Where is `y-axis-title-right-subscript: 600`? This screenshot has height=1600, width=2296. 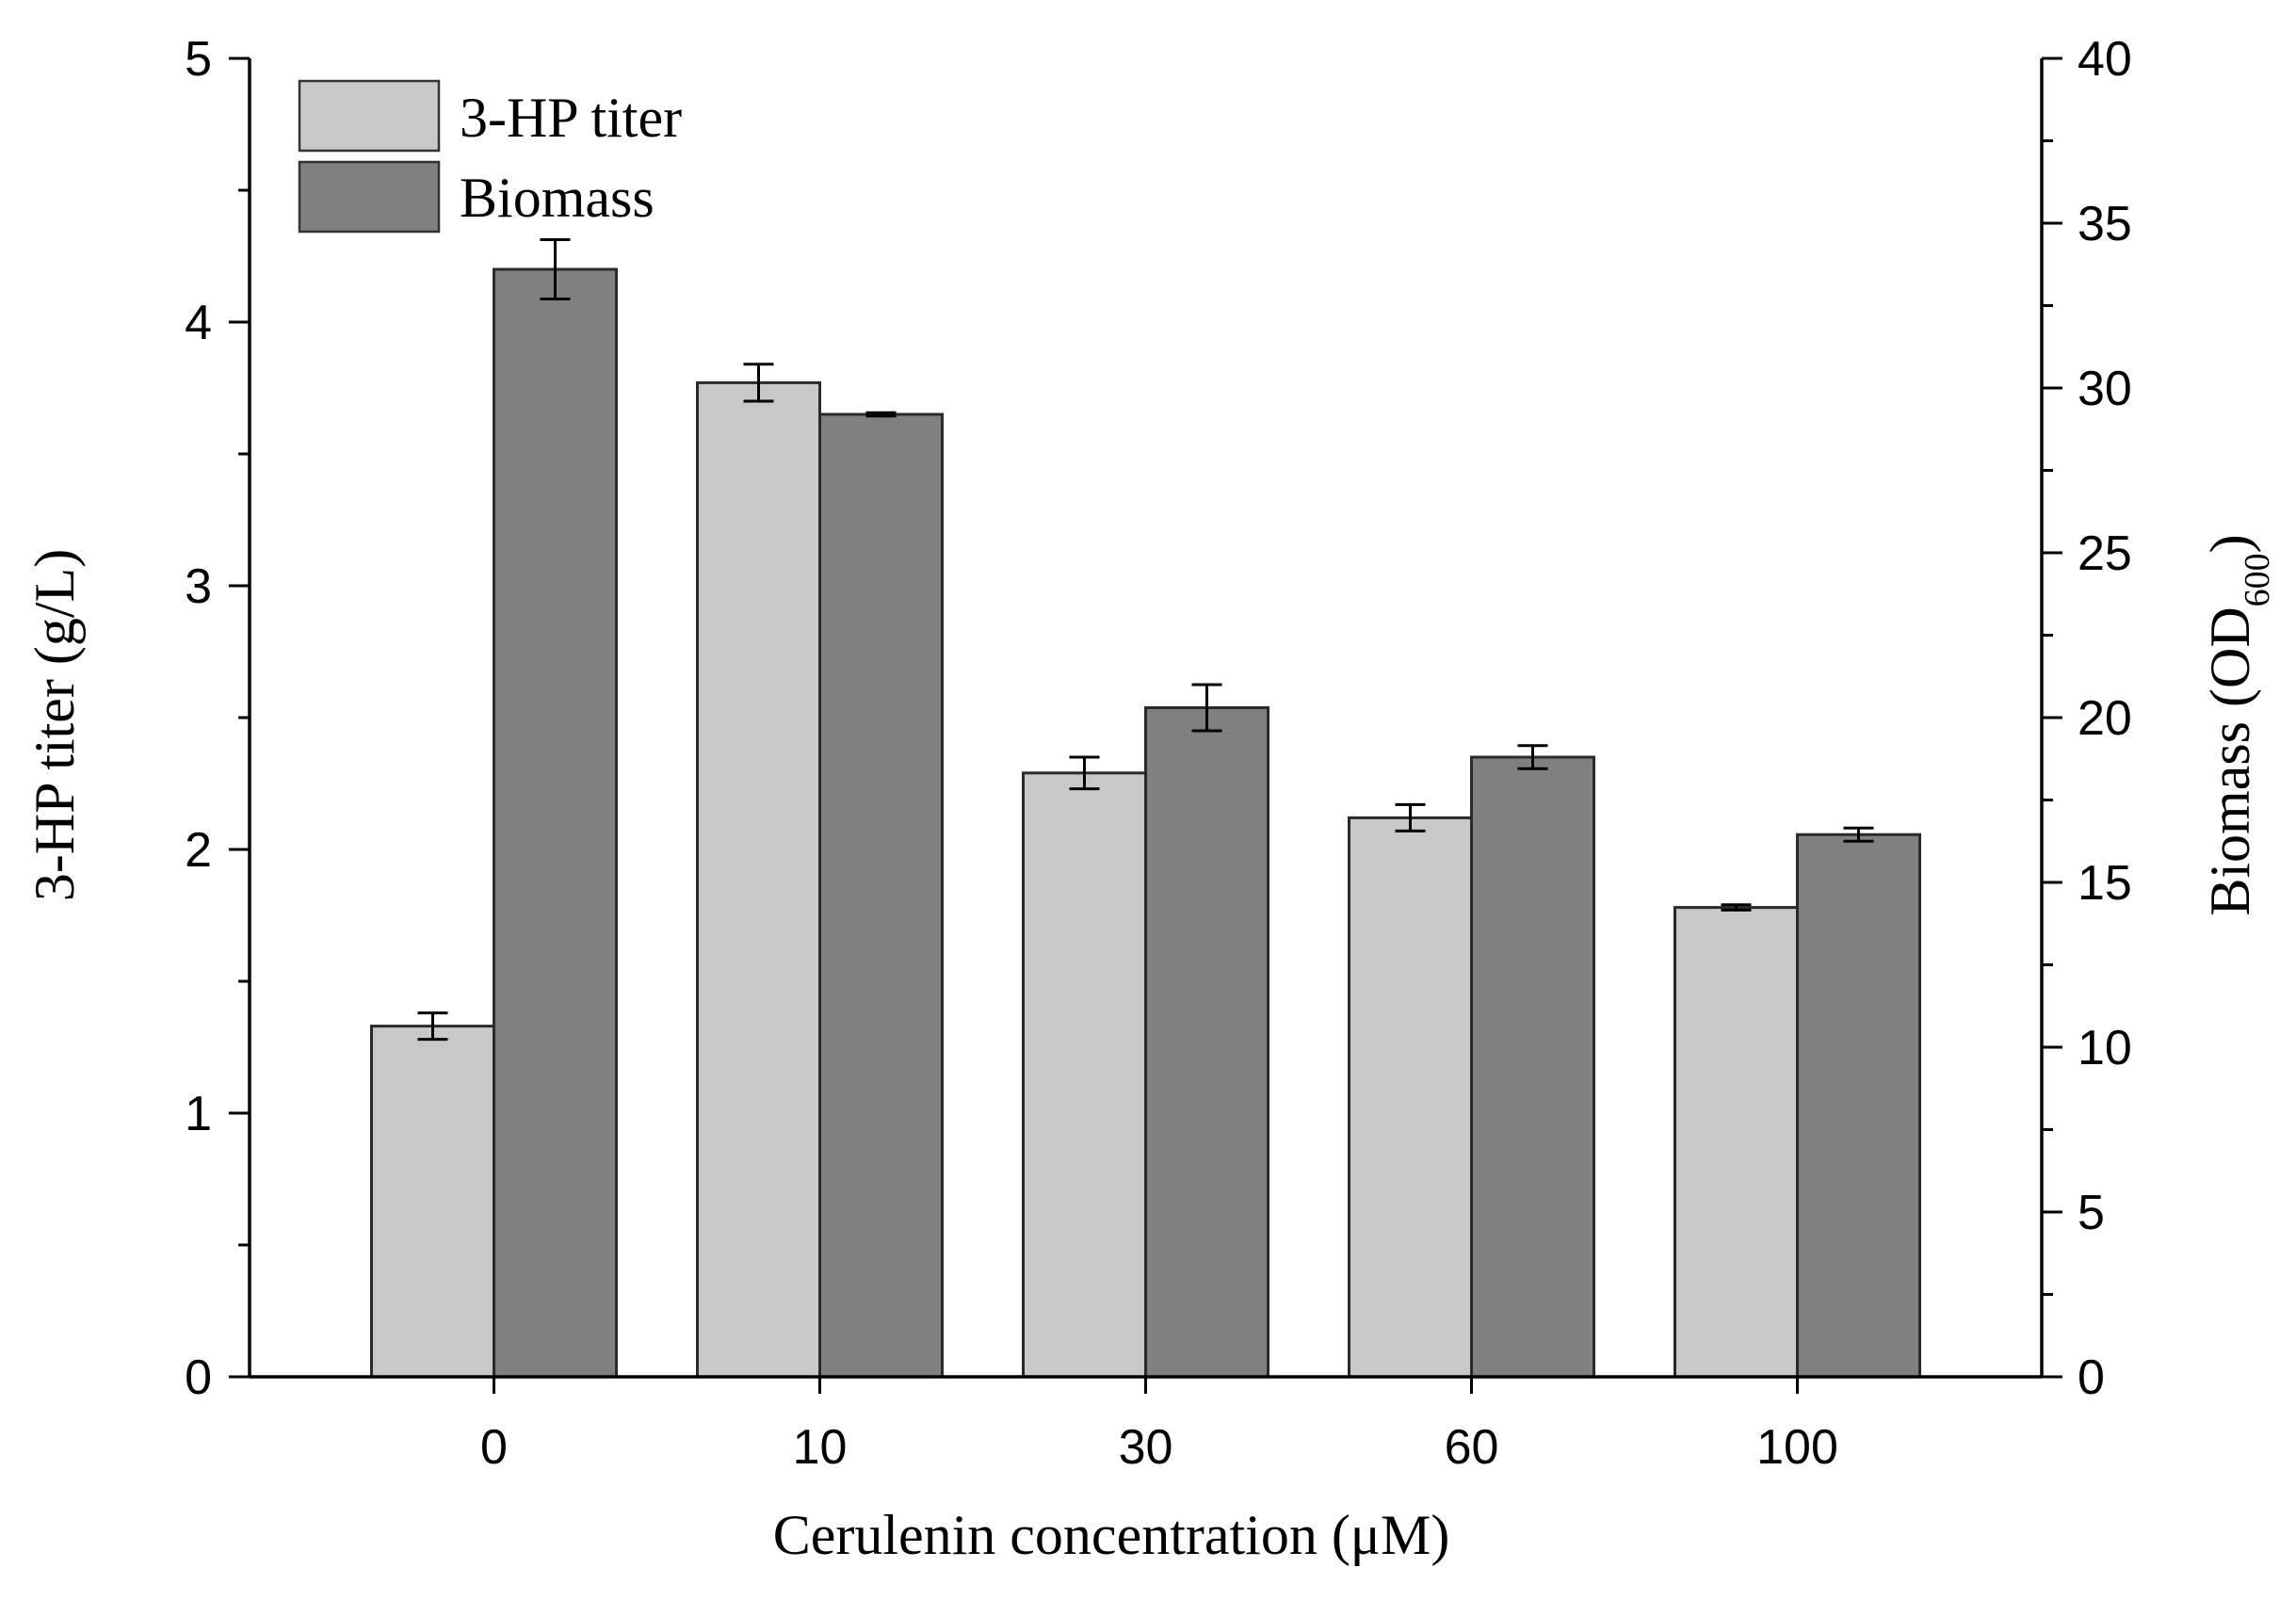 y-axis-title-right-subscript: 600 is located at coordinates (2257, 579).